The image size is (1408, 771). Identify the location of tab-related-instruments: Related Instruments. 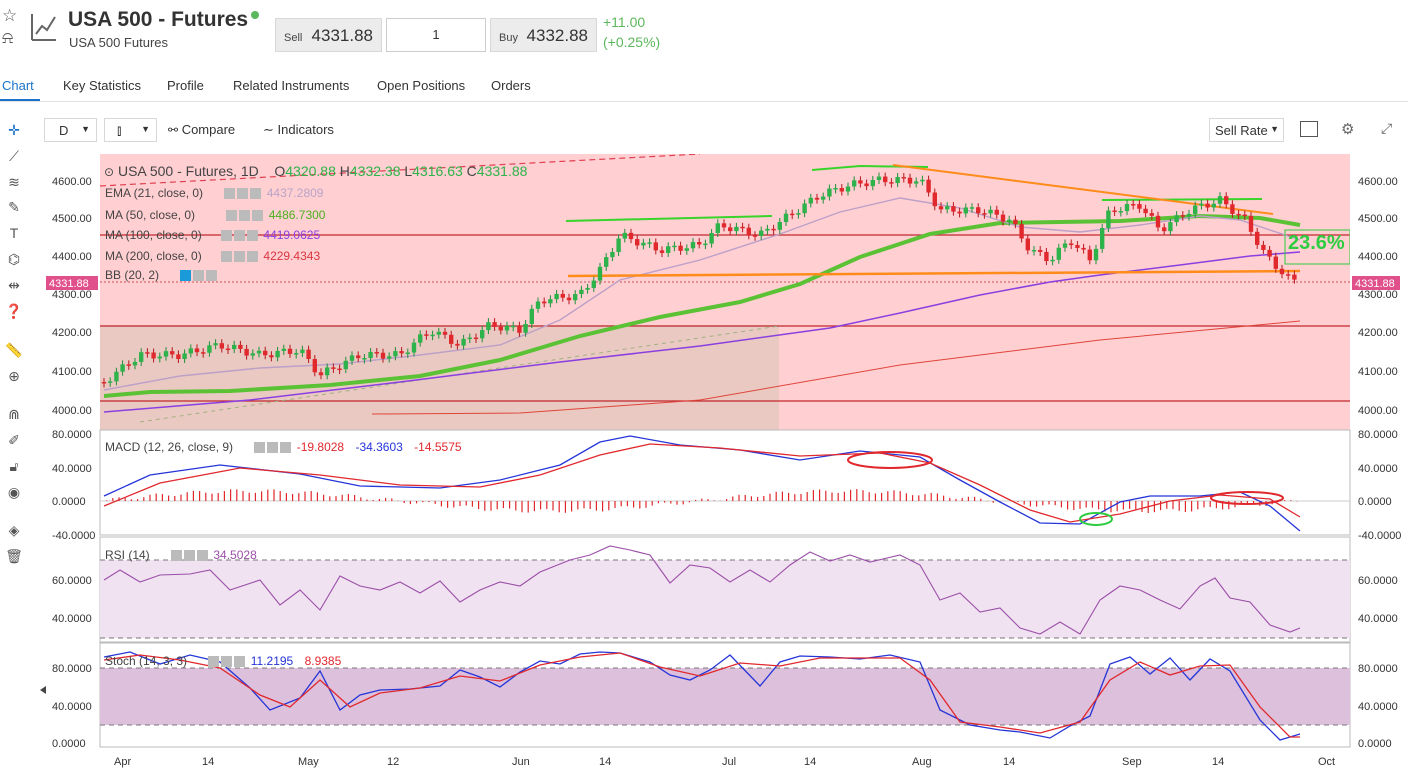
(291, 85).